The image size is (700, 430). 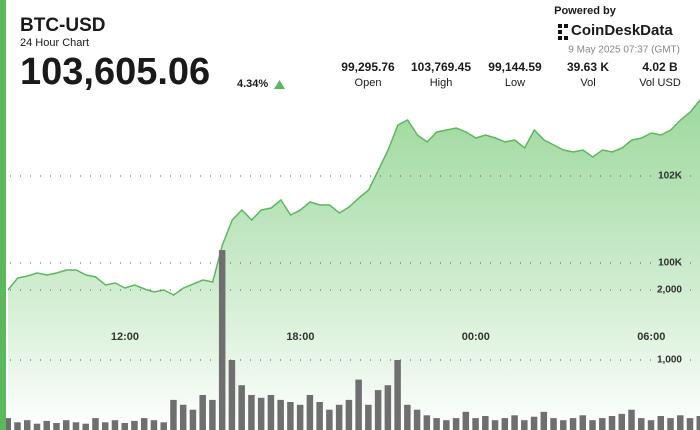 What do you see at coordinates (368, 83) in the screenshot?
I see `stat-label: Open` at bounding box center [368, 83].